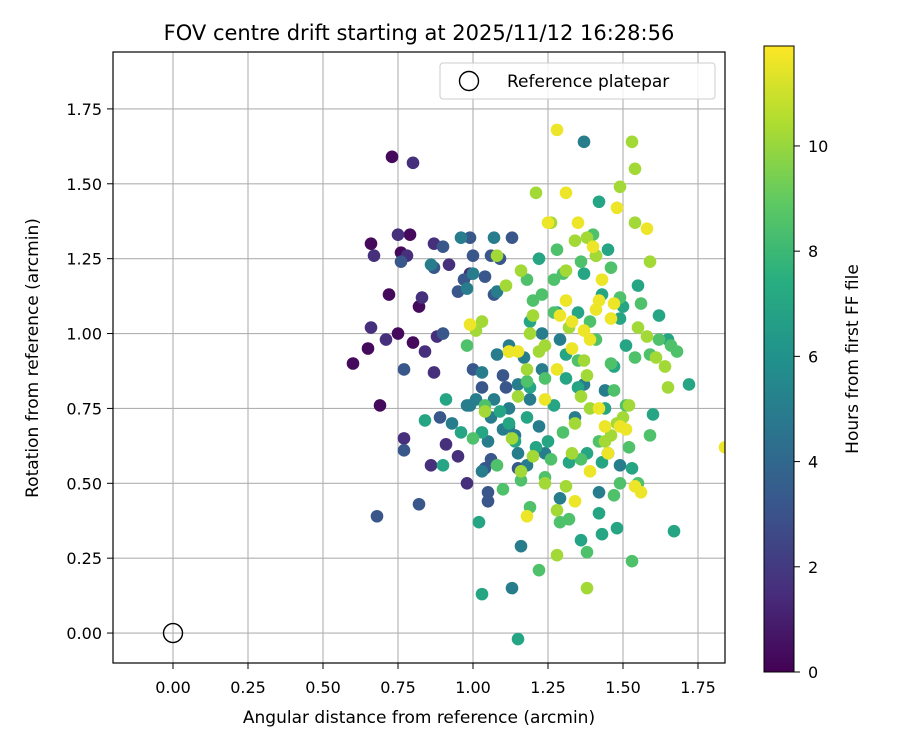 The image size is (900, 750). Describe the element at coordinates (84, 334) in the screenshot. I see `y-tick-label: 1.00` at that location.